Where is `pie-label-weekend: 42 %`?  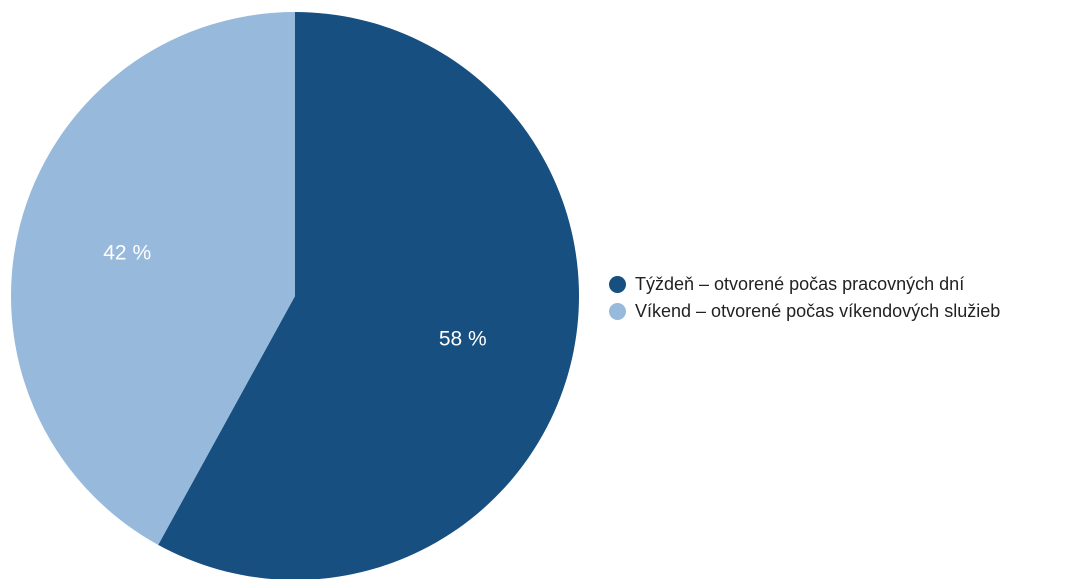 pie-label-weekend: 42 % is located at coordinates (127, 252).